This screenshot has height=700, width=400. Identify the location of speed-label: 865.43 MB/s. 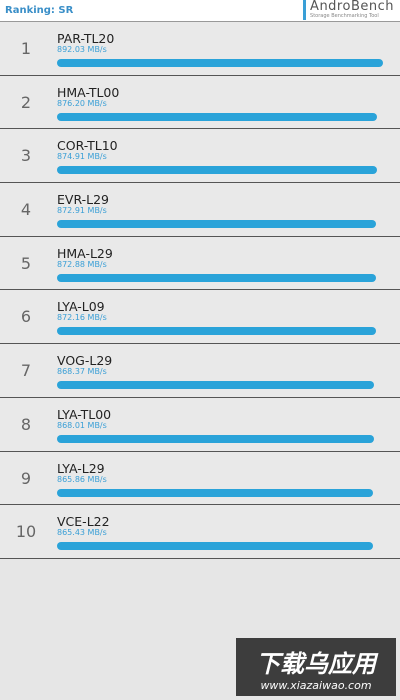
(82, 533).